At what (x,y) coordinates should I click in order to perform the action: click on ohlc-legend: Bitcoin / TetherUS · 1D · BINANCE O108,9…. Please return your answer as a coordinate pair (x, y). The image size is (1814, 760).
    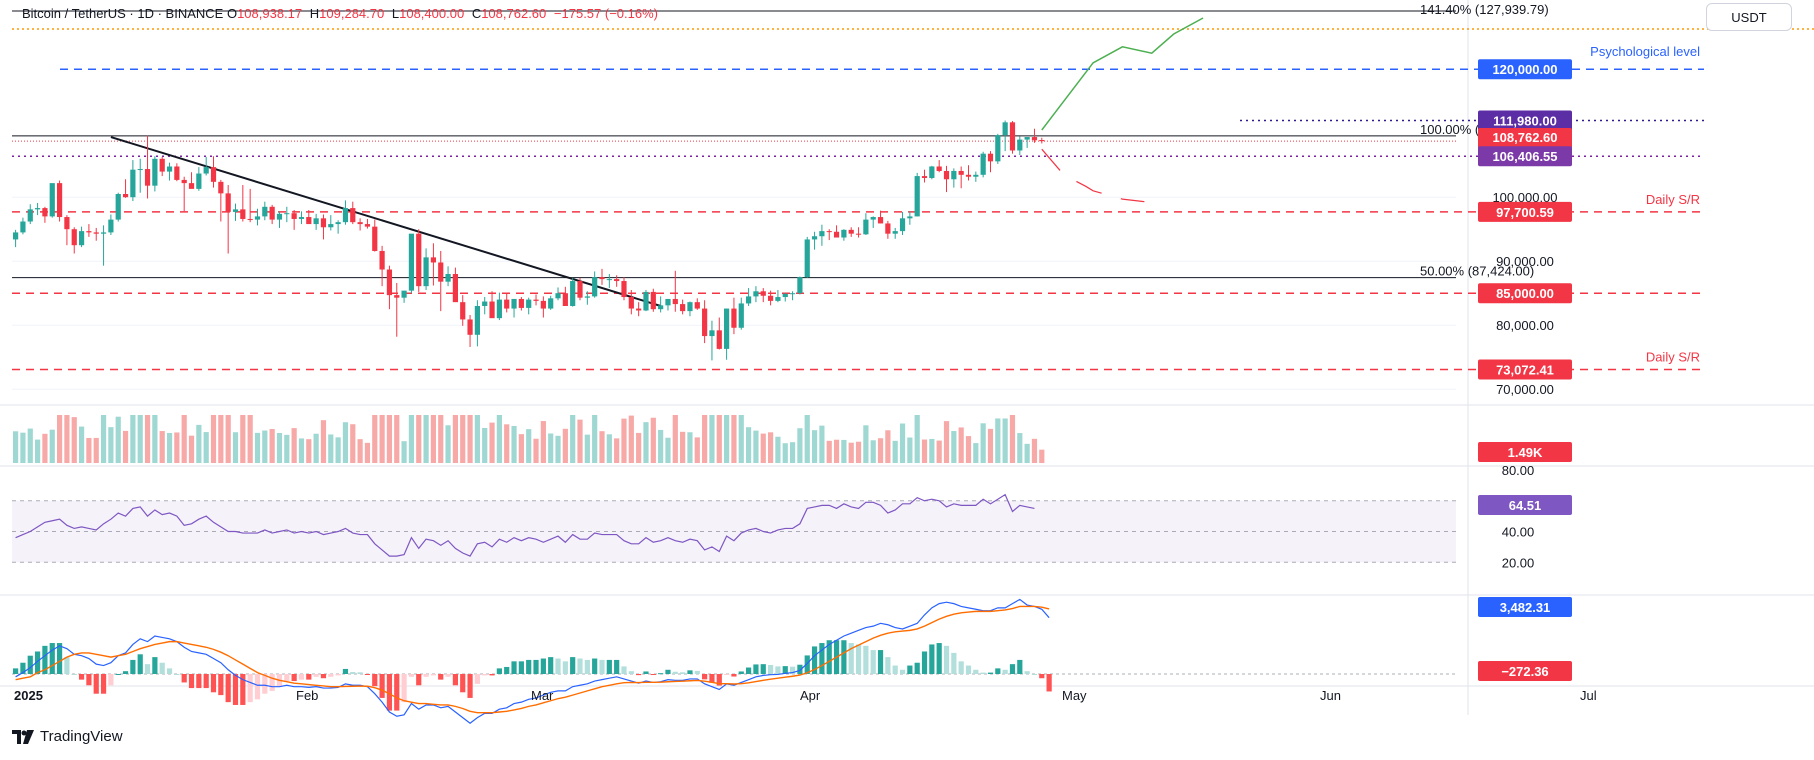
    Looking at the image, I should click on (342, 13).